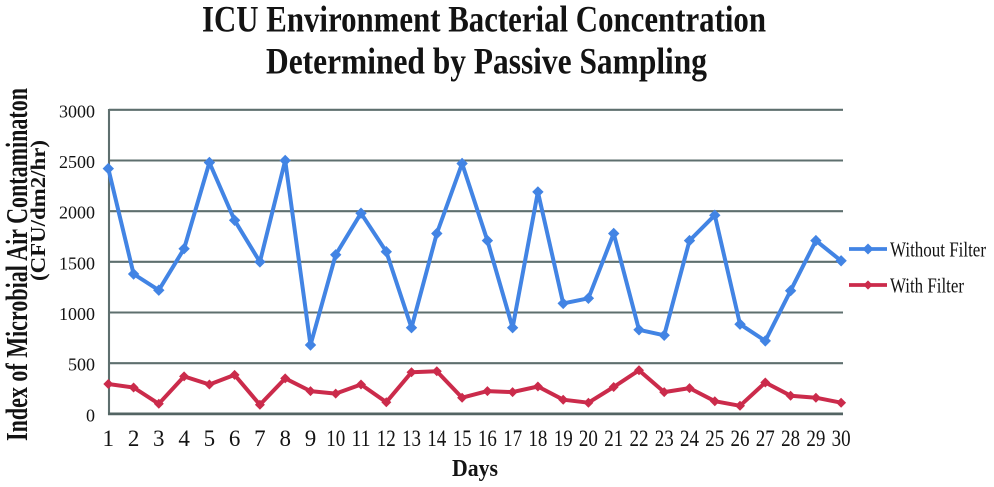 The image size is (994, 487). Describe the element at coordinates (841, 438) in the screenshot. I see `svg-text: 30` at that location.